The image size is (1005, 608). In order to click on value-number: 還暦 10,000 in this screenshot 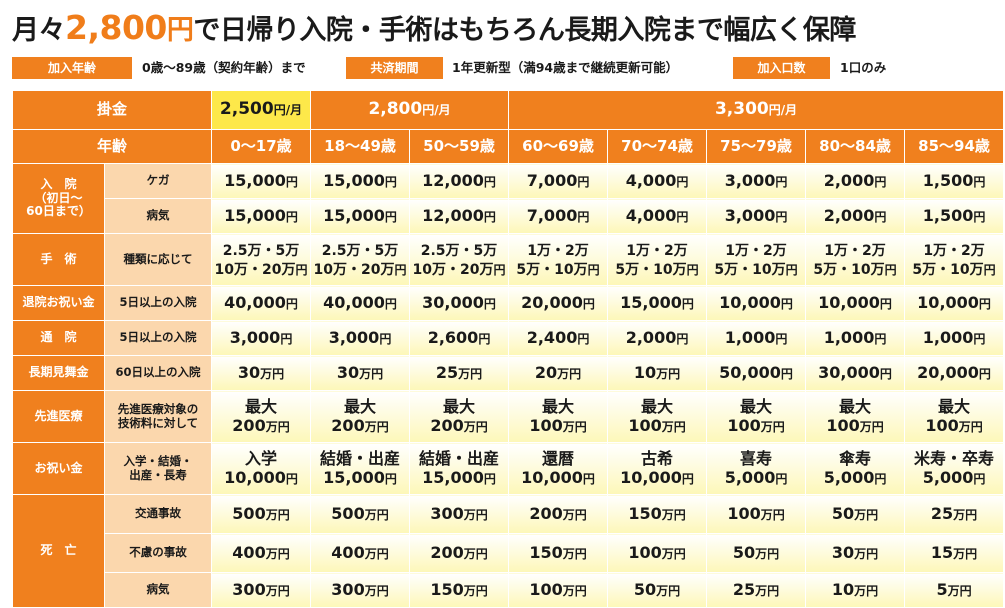, I will do `click(552, 468)`.